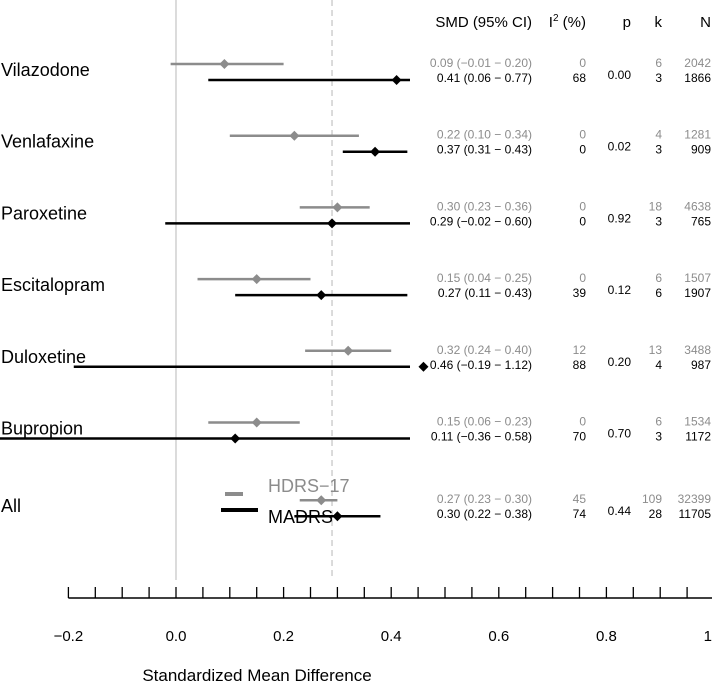  What do you see at coordinates (498, 636) in the screenshot?
I see `x-tick-label: 0.6` at bounding box center [498, 636].